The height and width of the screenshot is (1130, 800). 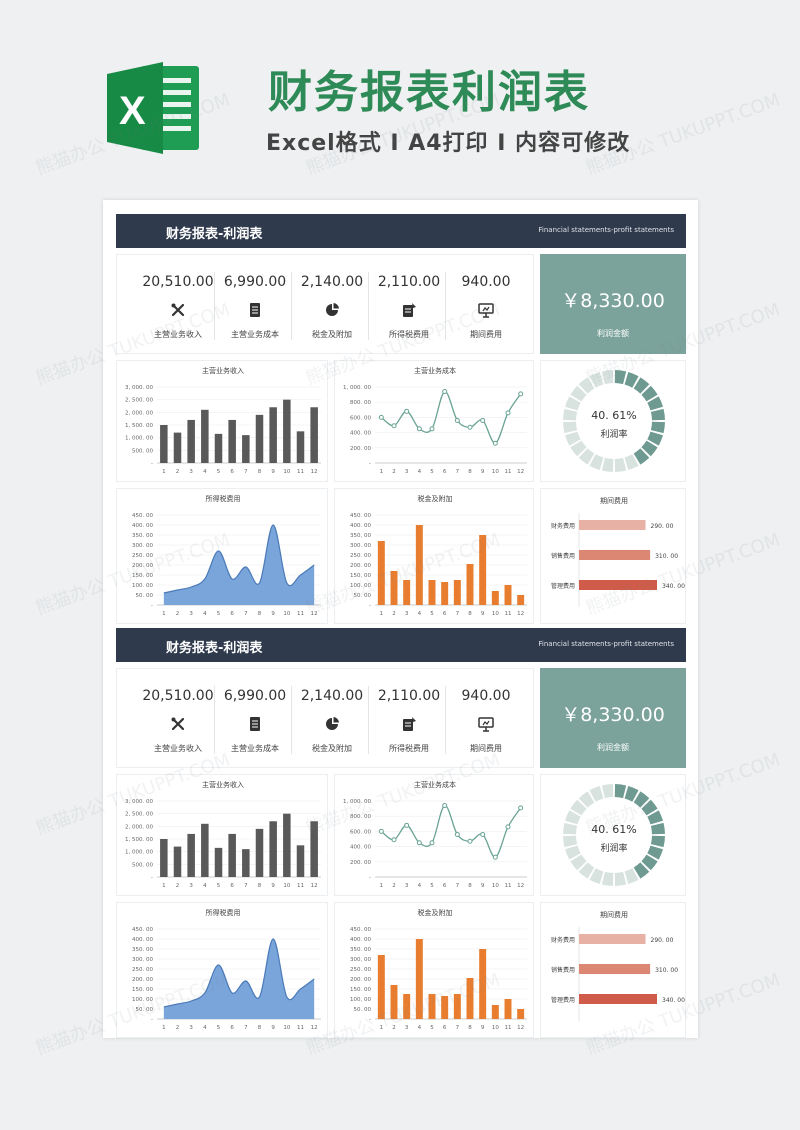 I want to click on kpi-card: 2,140.00 税金及附加, so click(x=332, y=719).